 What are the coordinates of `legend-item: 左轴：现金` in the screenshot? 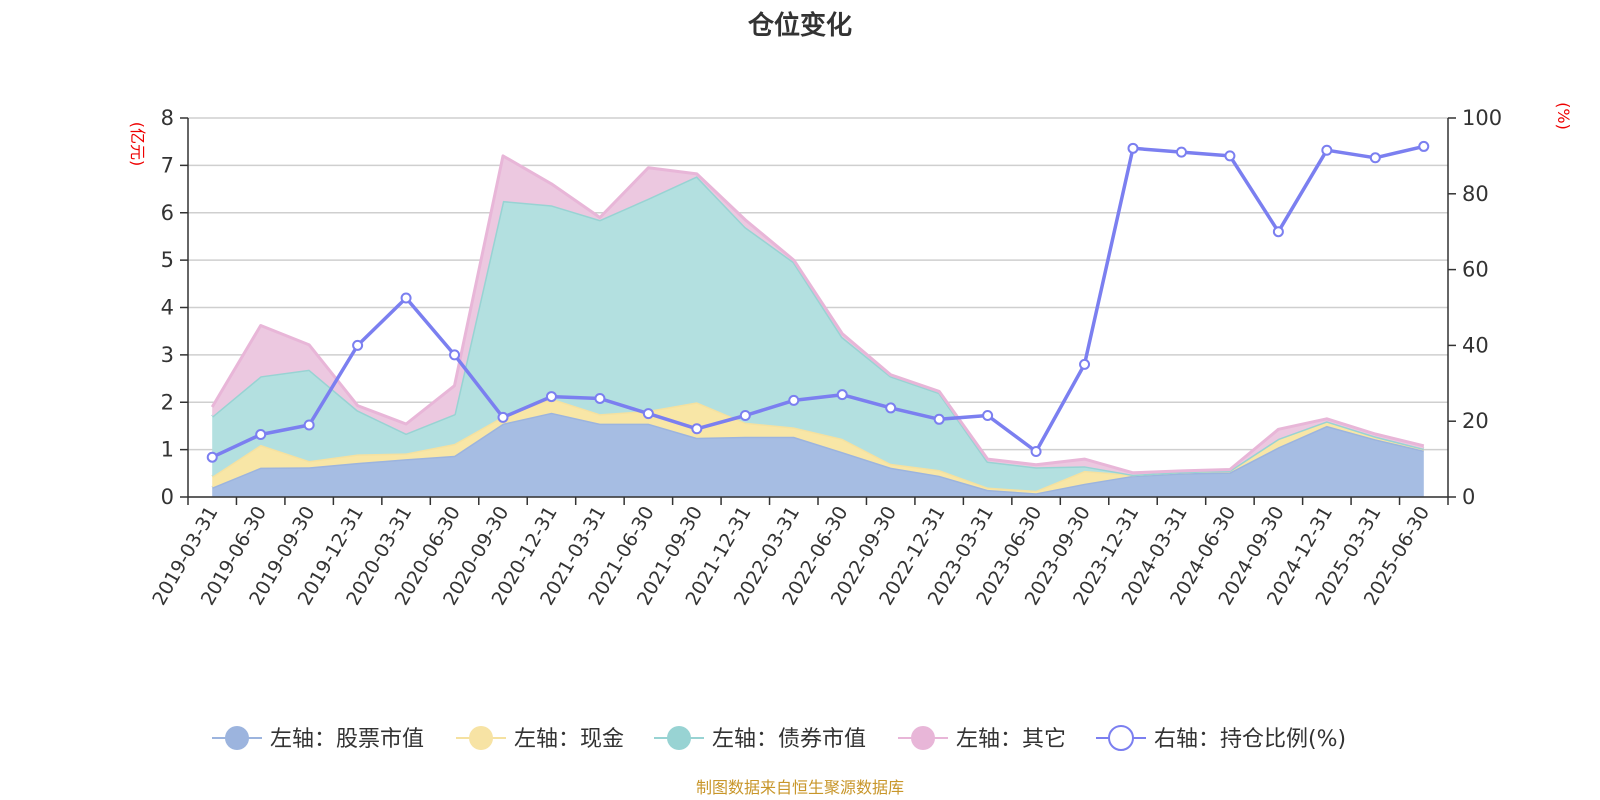 It's located at (540, 739).